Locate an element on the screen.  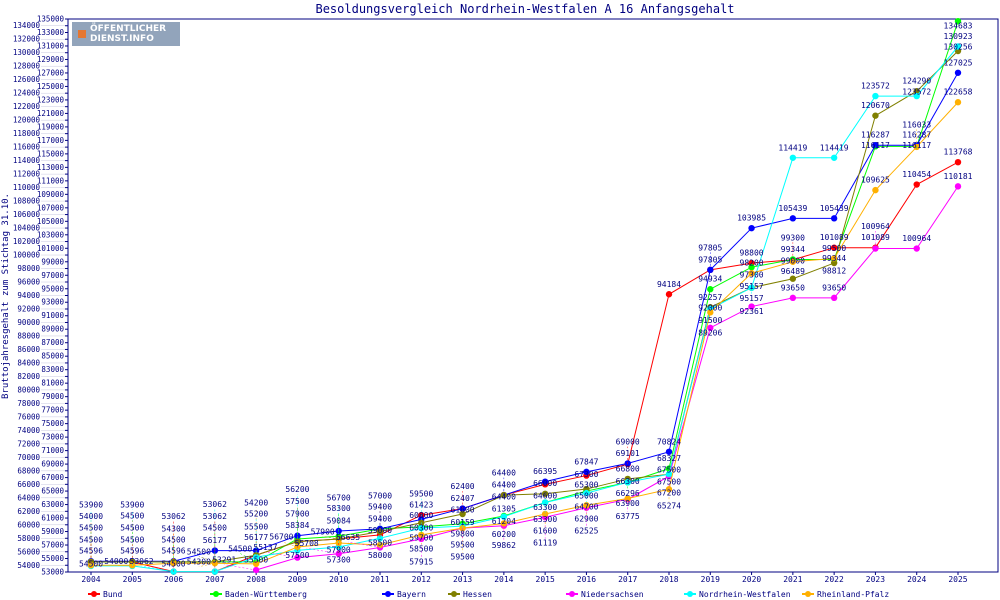
data-label: 89206 is located at coordinates (710, 332).